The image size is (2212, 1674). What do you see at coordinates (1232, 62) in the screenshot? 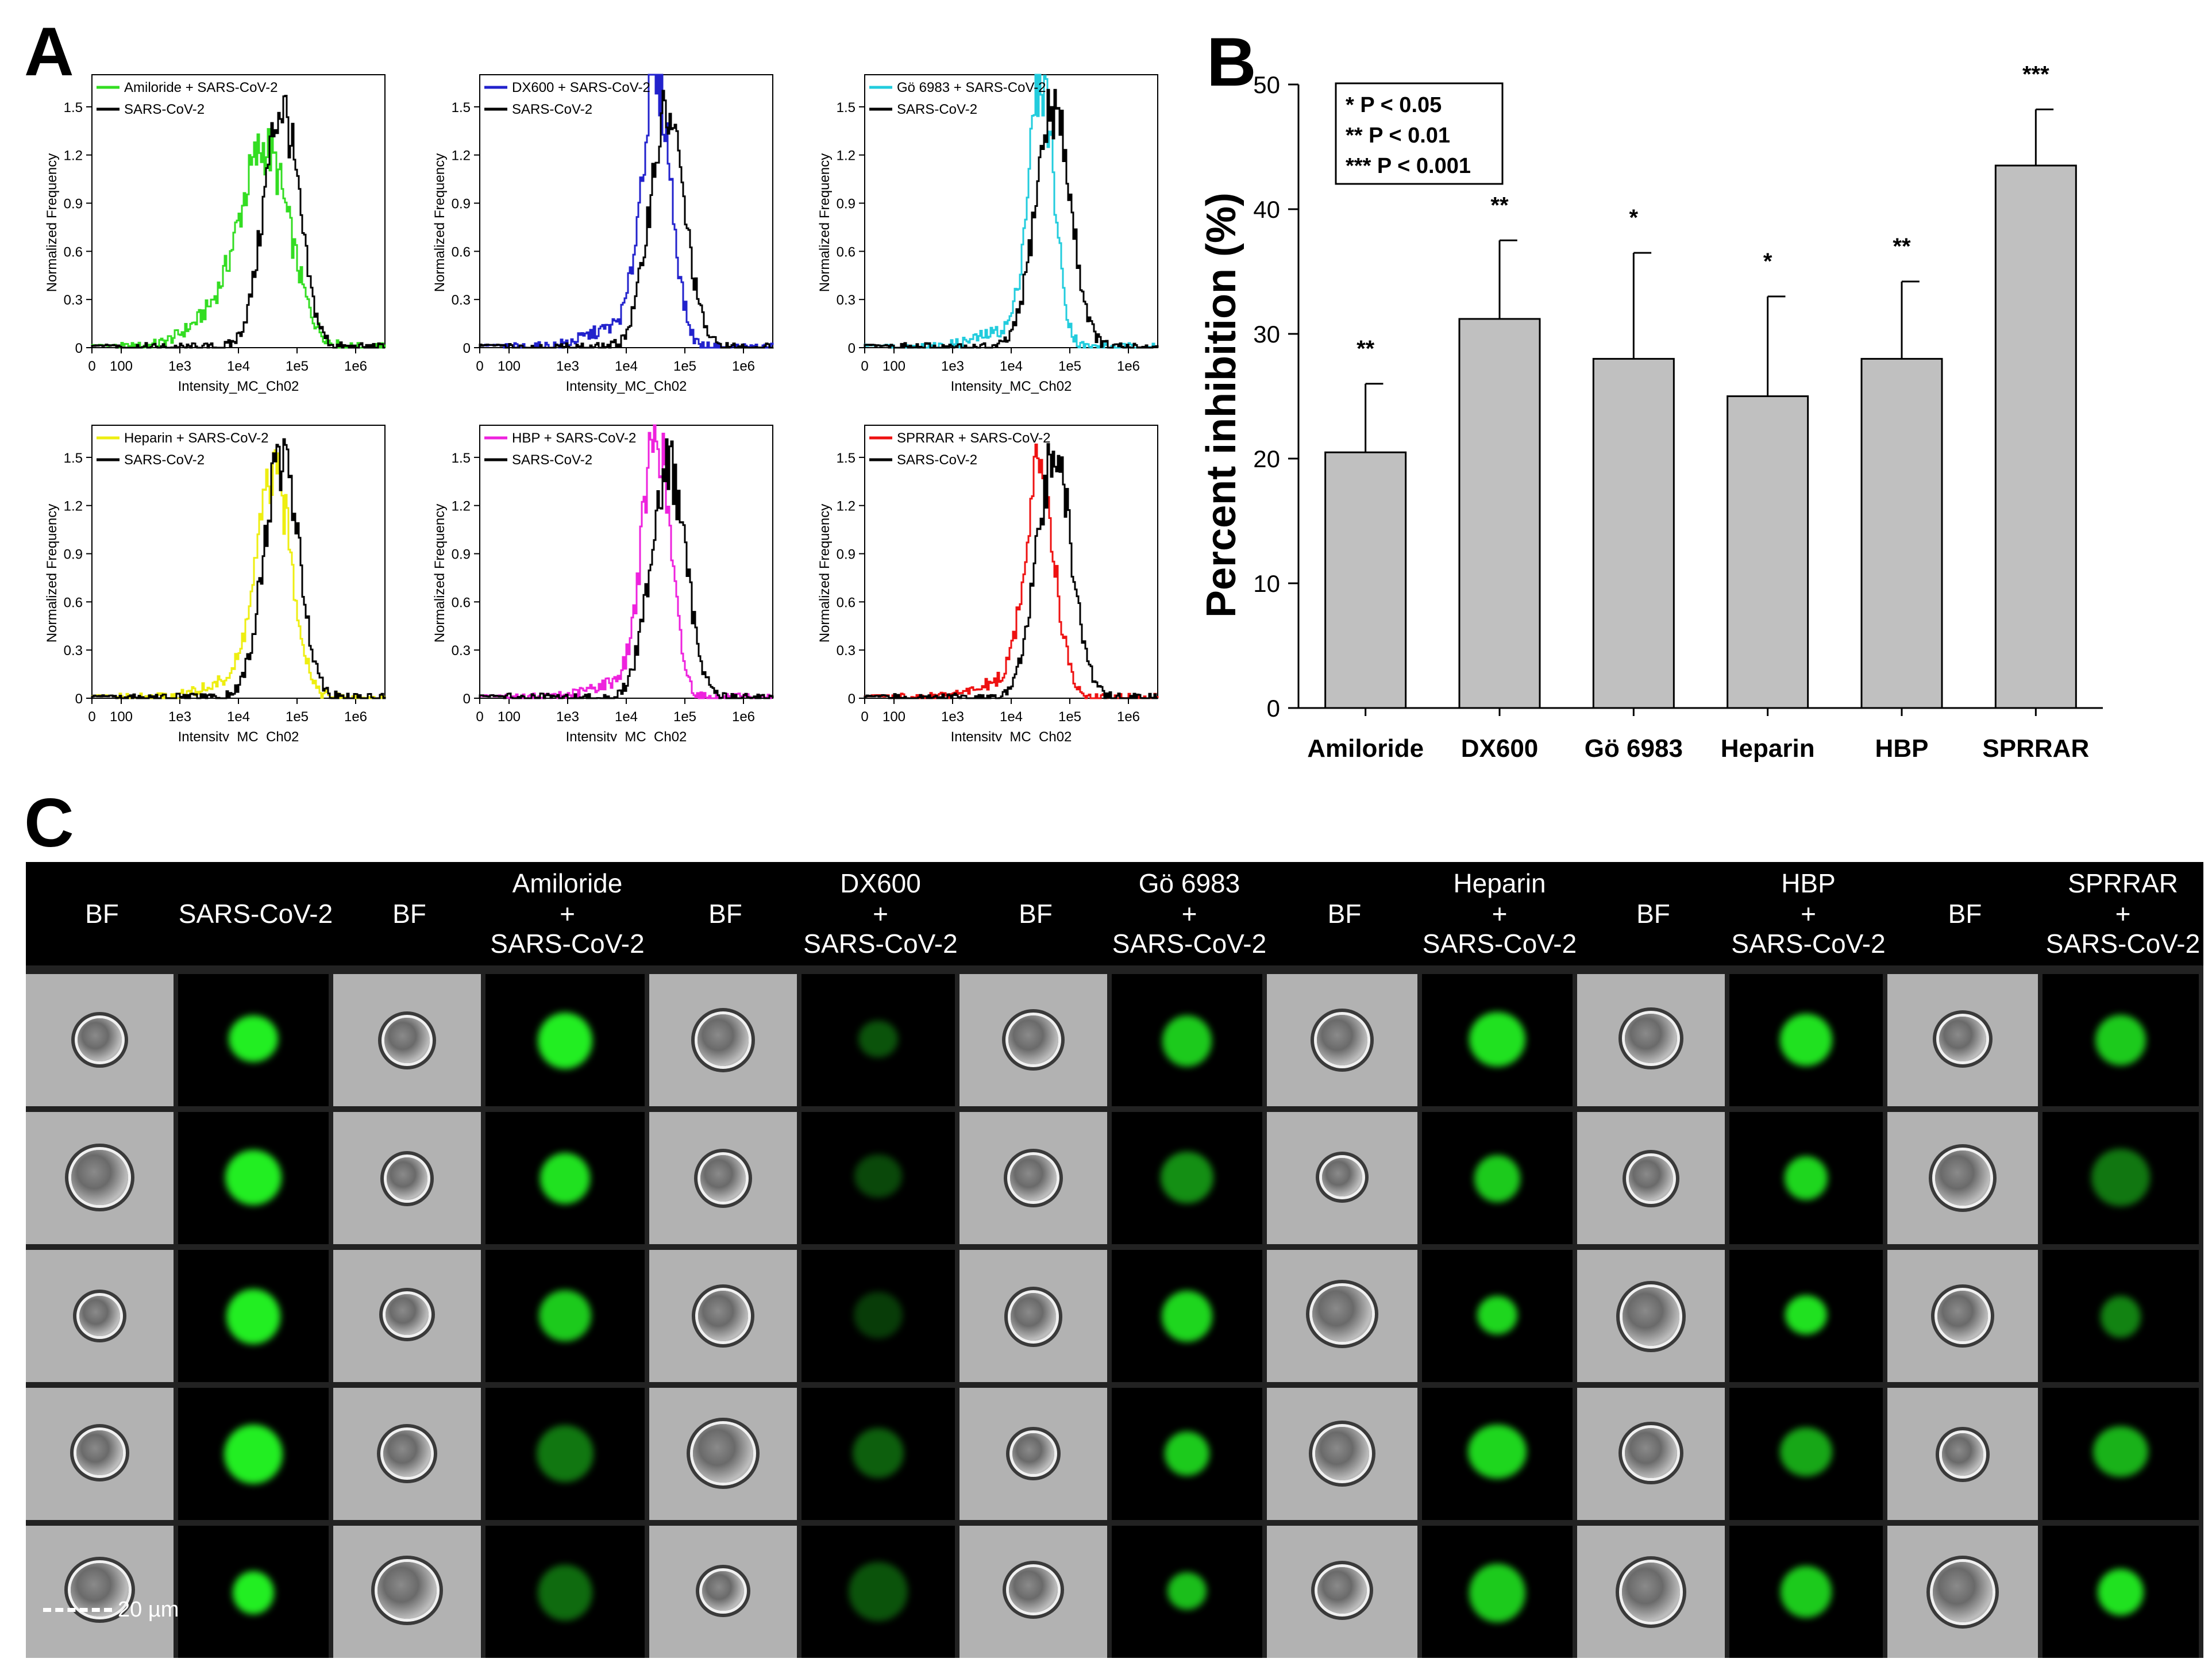
I see `panel-label-b: B` at bounding box center [1232, 62].